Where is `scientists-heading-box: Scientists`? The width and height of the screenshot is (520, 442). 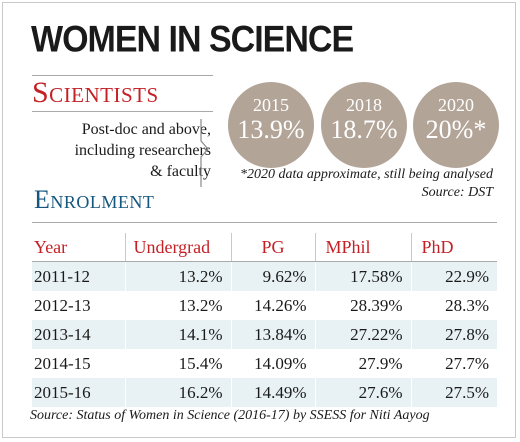 scientists-heading-box: Scientists is located at coordinates (122, 93).